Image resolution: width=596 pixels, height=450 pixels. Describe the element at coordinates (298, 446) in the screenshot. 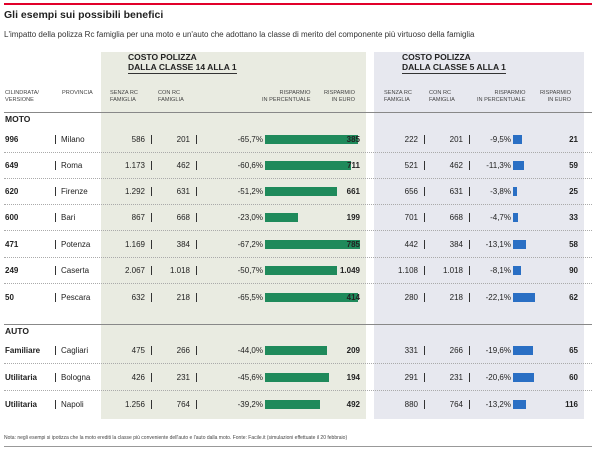

I see `bottom-rule` at that location.